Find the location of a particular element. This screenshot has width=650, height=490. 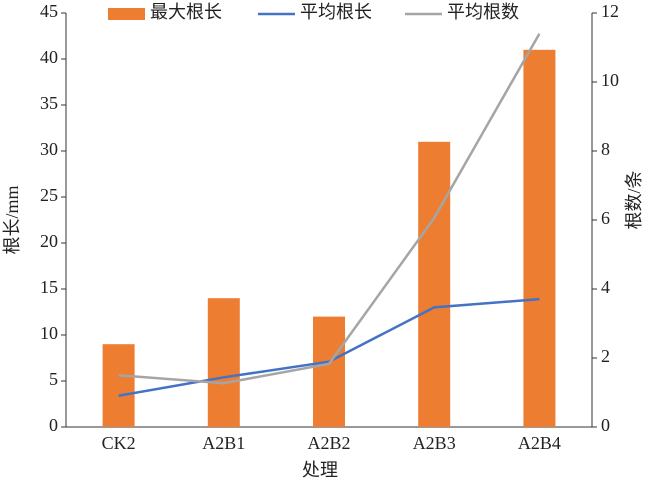

y2-tick-label: 6 is located at coordinates (605, 218).